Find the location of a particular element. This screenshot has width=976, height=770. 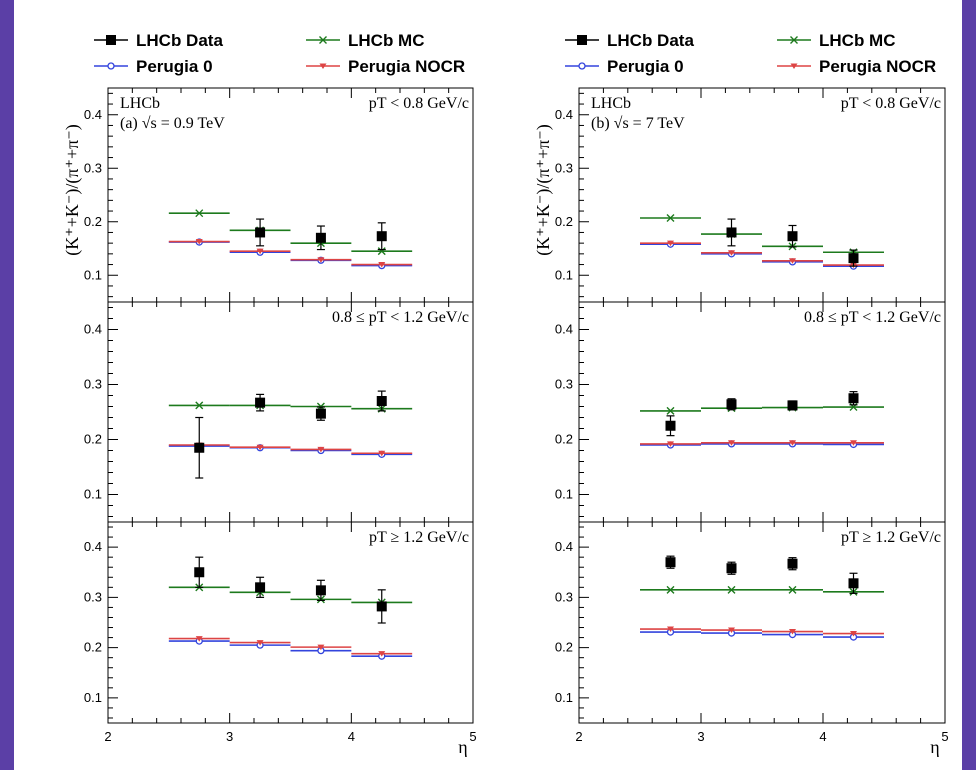

x-tick-label: 3 is located at coordinates (700, 736).